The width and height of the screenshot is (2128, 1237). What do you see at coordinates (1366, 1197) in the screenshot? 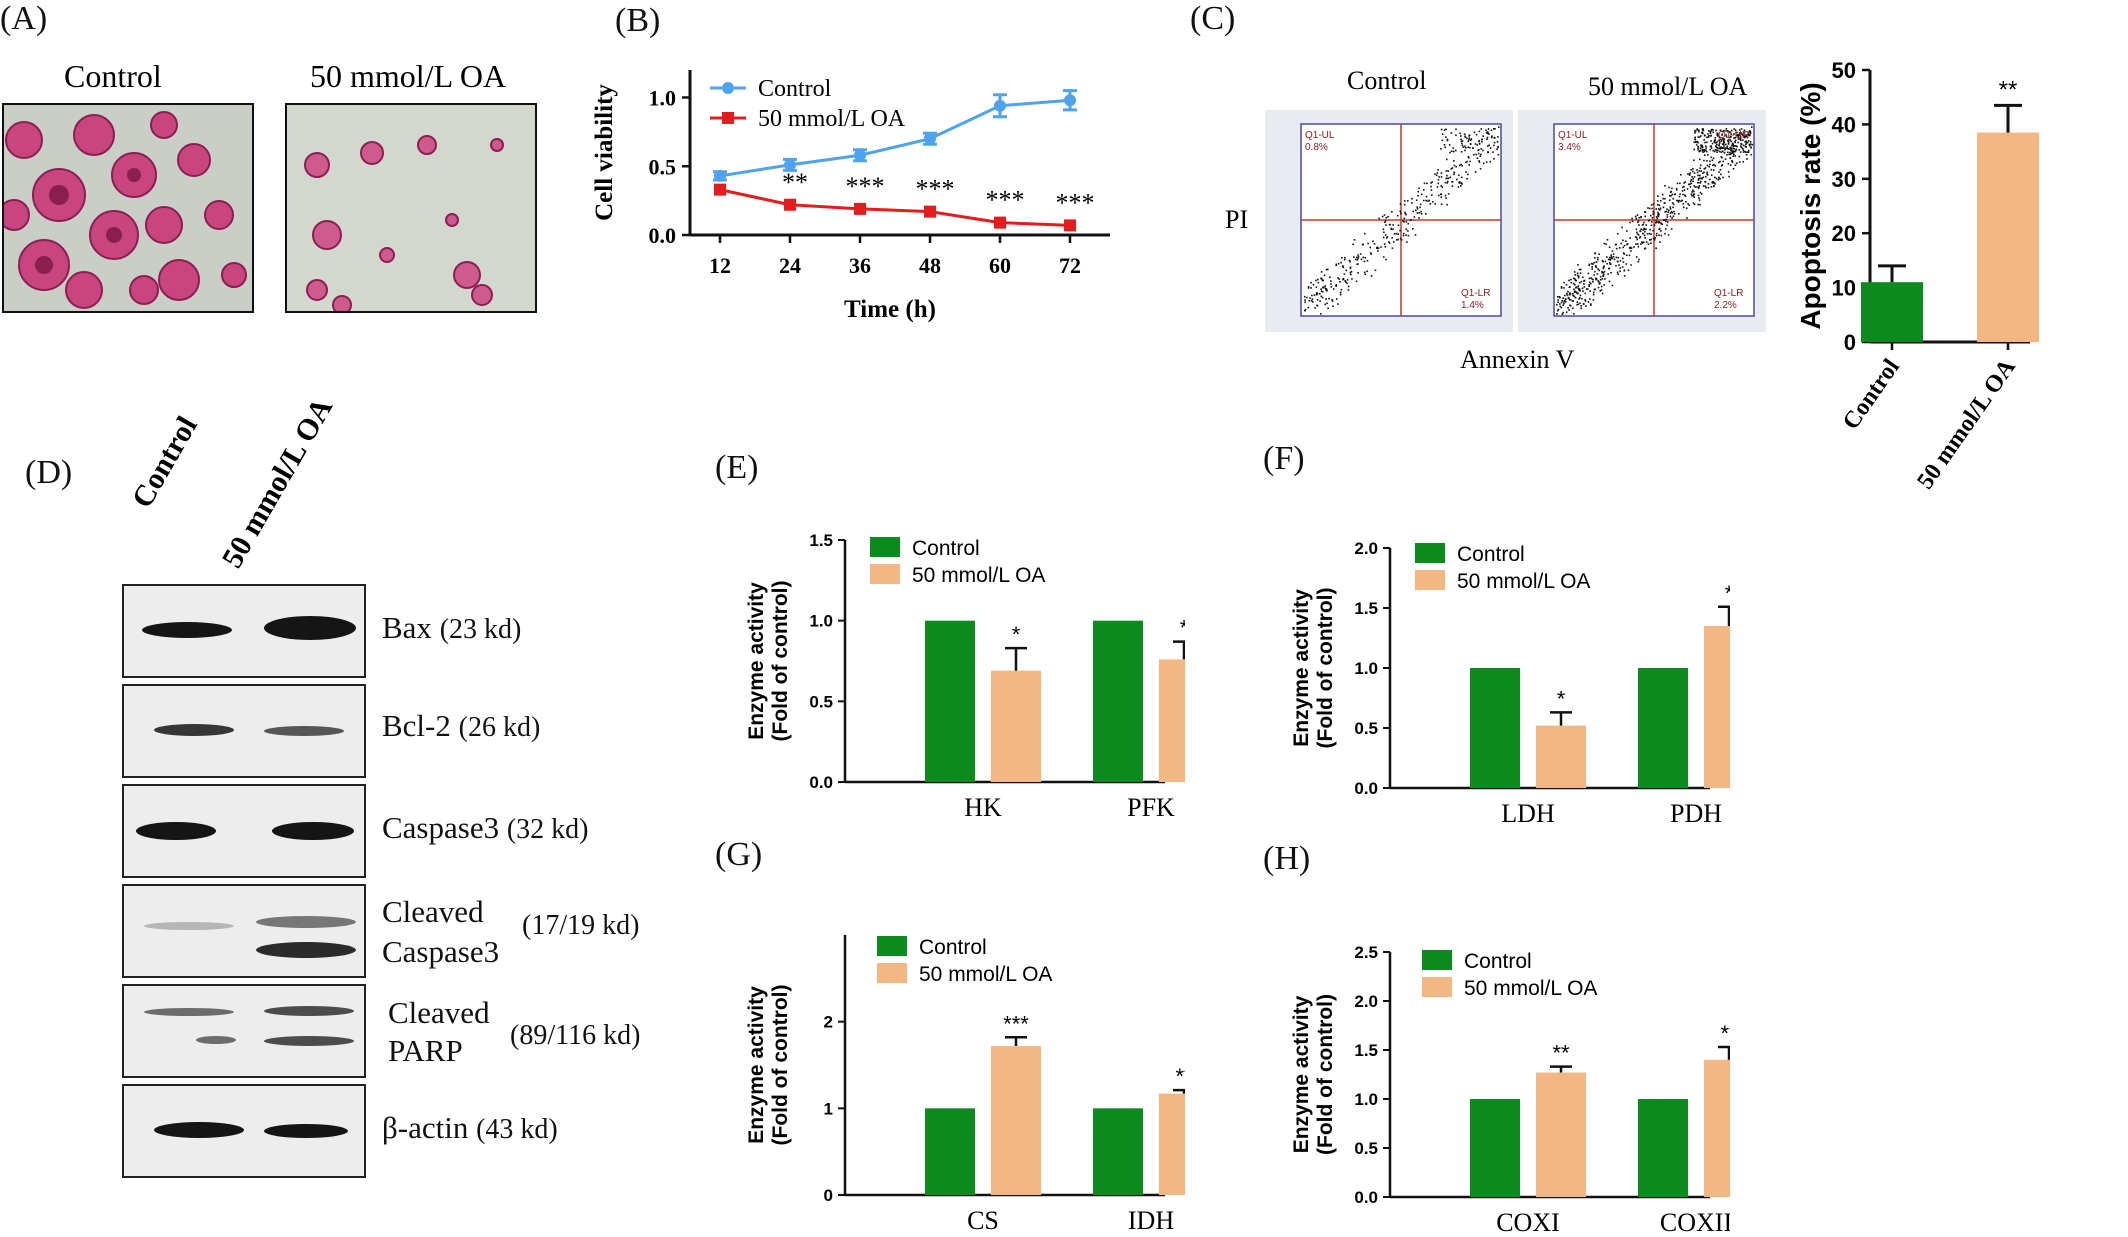
I see `h-ytick-label: 0.0` at bounding box center [1366, 1197].